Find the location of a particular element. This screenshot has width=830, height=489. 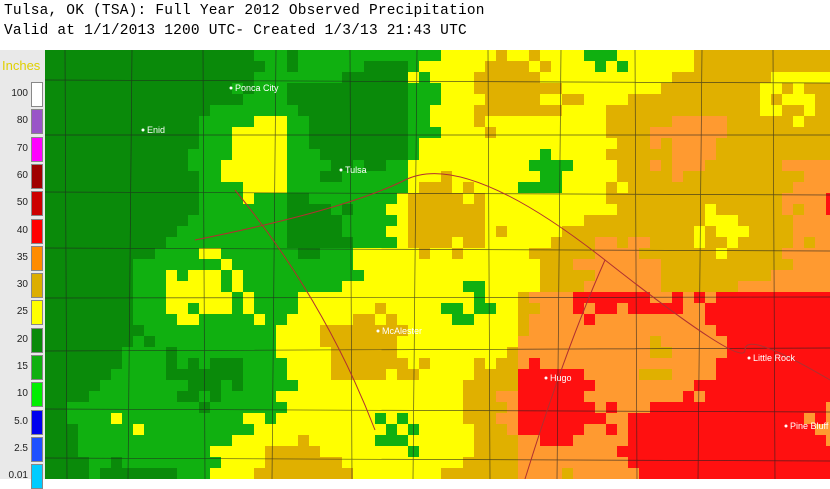

legend-label: 20 is located at coordinates (22, 339).